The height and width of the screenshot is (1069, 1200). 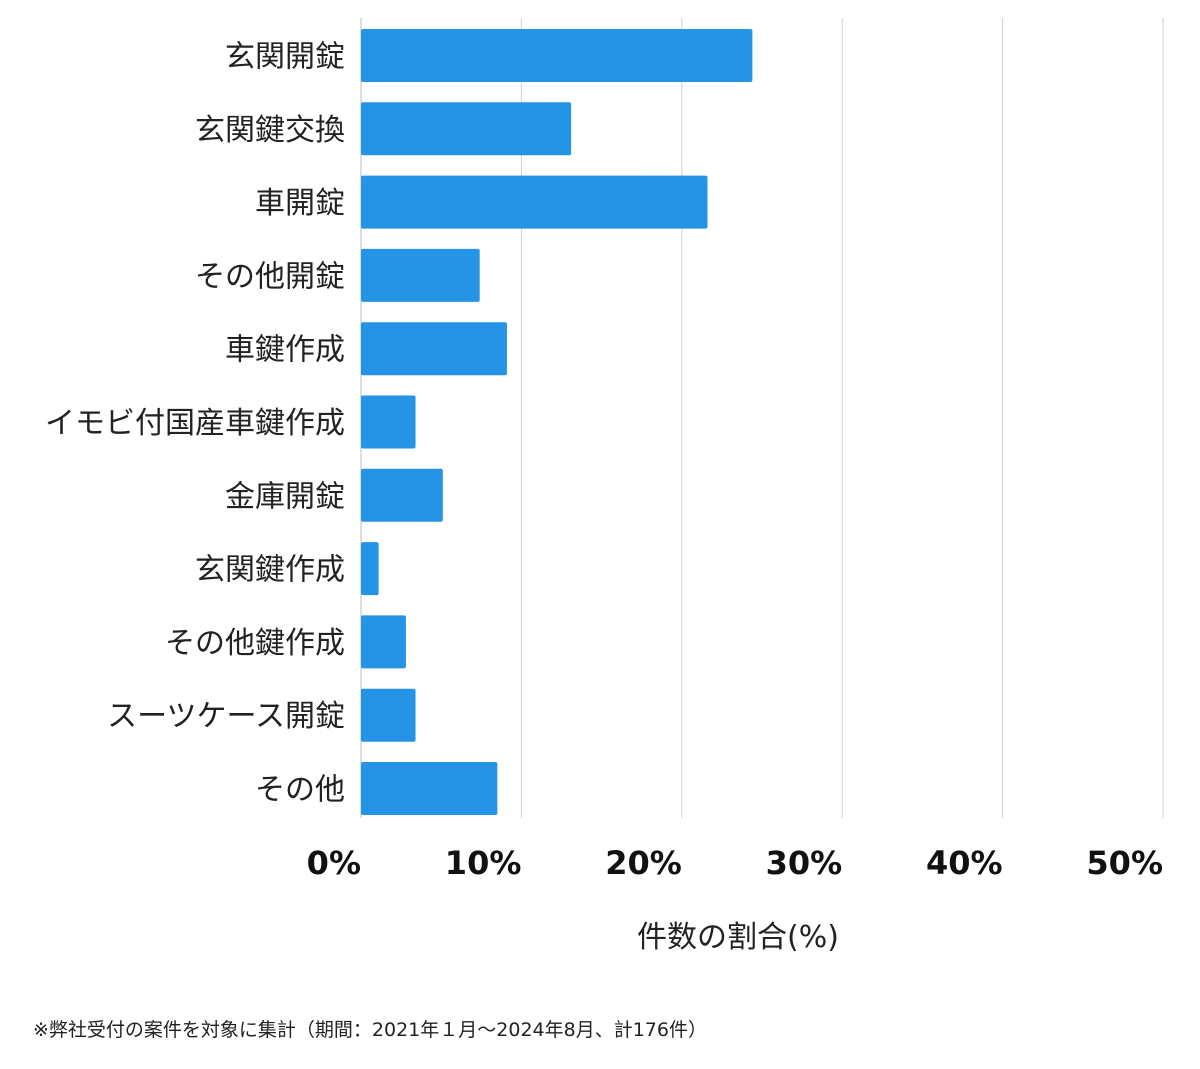 I want to click on category-label: 車開錠, so click(x=300, y=203).